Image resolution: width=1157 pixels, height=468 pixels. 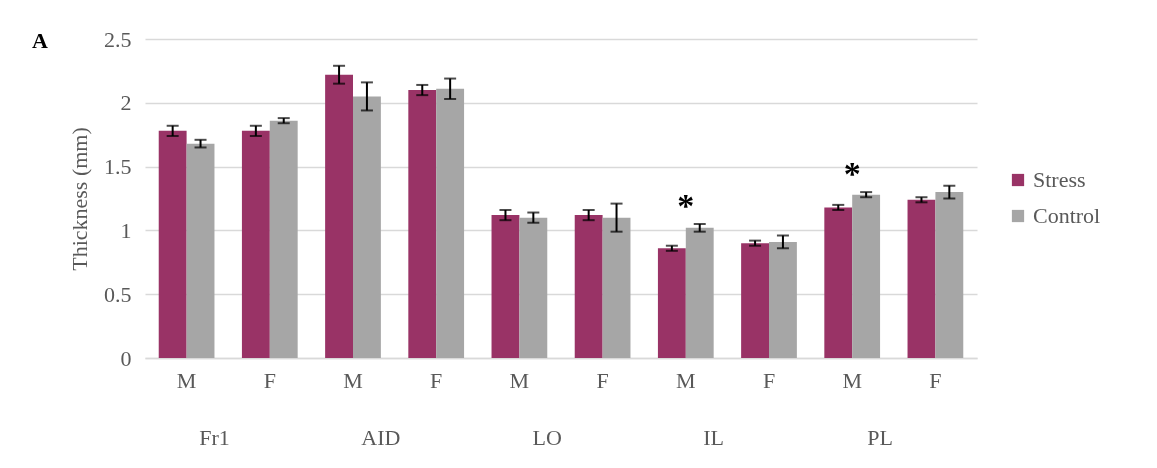 What do you see at coordinates (214, 437) in the screenshot?
I see `text: Fr1` at bounding box center [214, 437].